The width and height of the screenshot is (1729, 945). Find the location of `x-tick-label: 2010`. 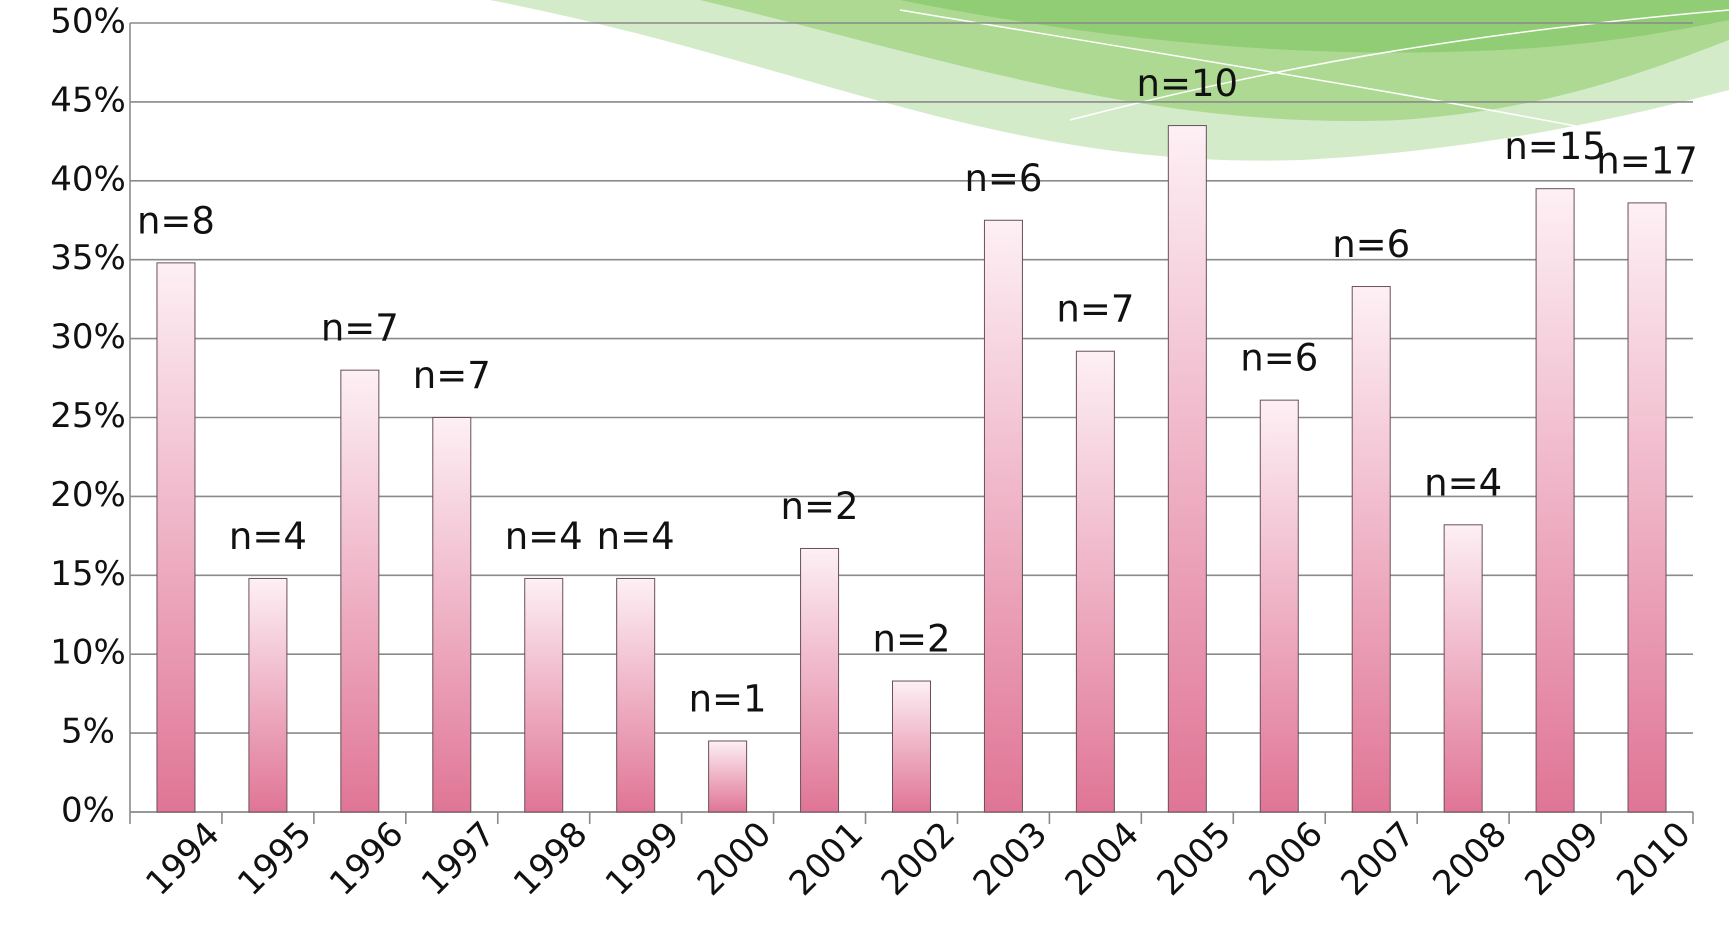

x-tick-label: 2010 is located at coordinates (1653, 858).